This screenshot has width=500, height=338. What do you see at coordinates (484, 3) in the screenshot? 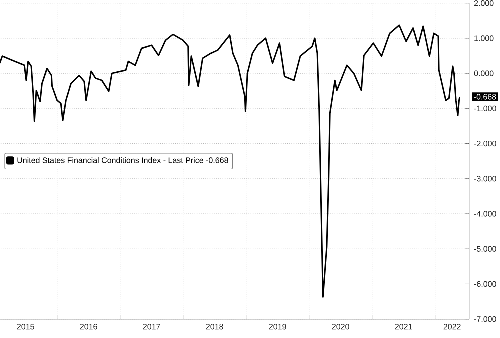
I see `y-tick-label: 2.000` at bounding box center [484, 3].